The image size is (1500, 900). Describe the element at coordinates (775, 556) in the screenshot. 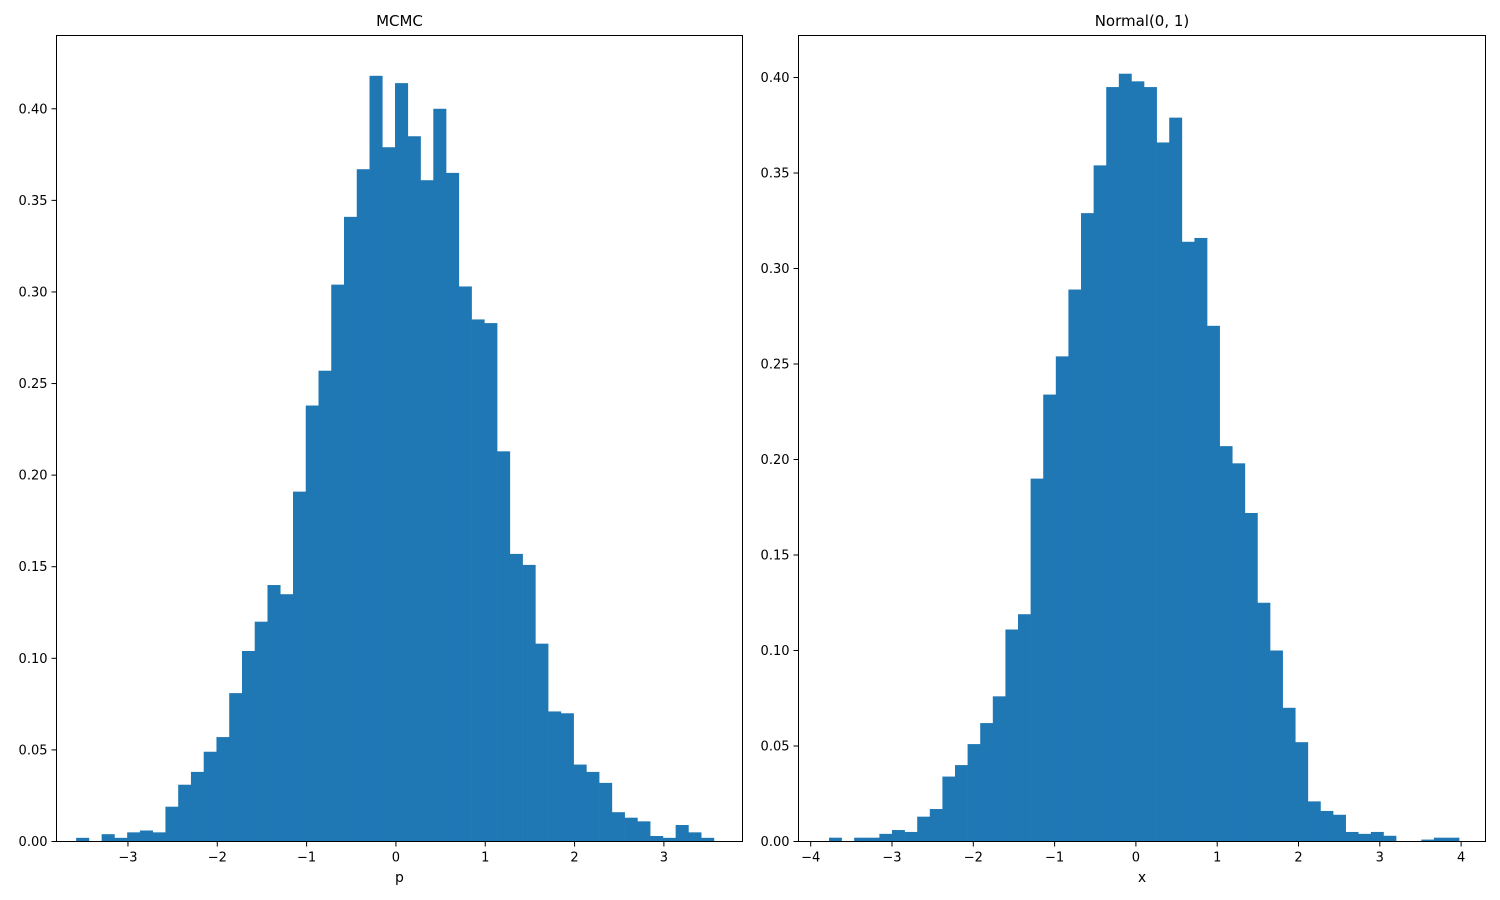

I see `right-y-tick-label: 0.15` at that location.